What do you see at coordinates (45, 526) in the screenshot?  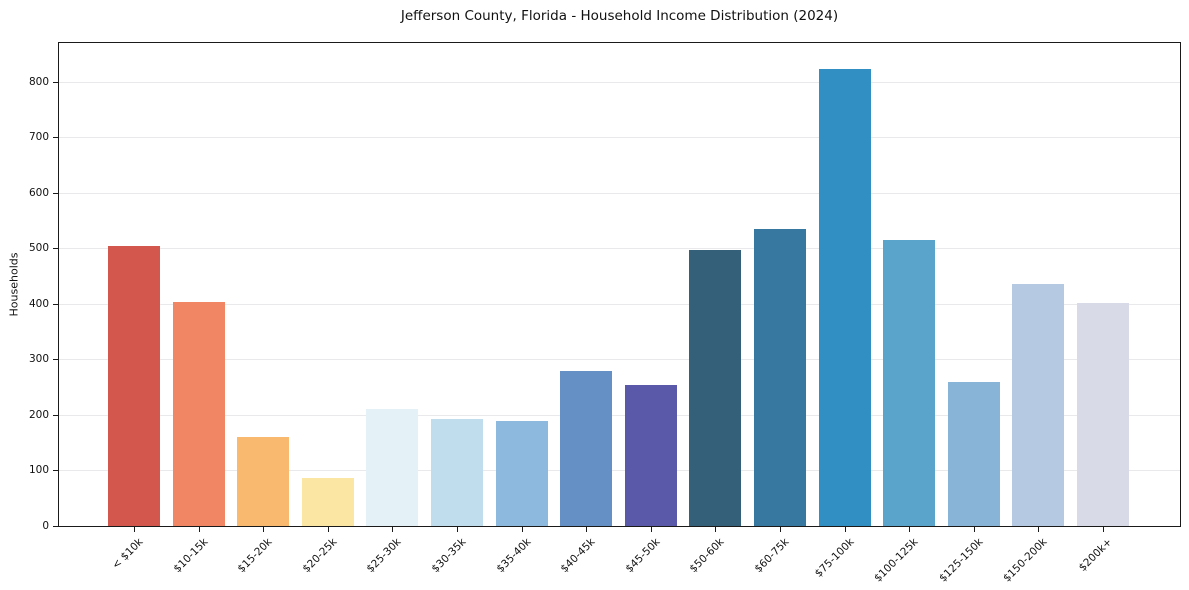 I see `y-tick-label: 0` at bounding box center [45, 526].